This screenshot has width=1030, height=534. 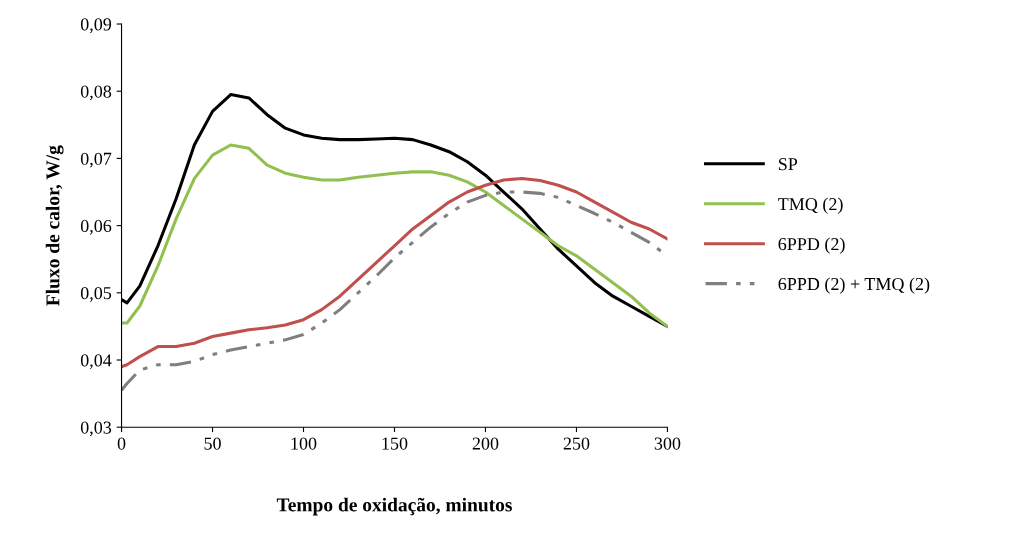 I want to click on x-tick-label: 50, so click(x=212, y=443).